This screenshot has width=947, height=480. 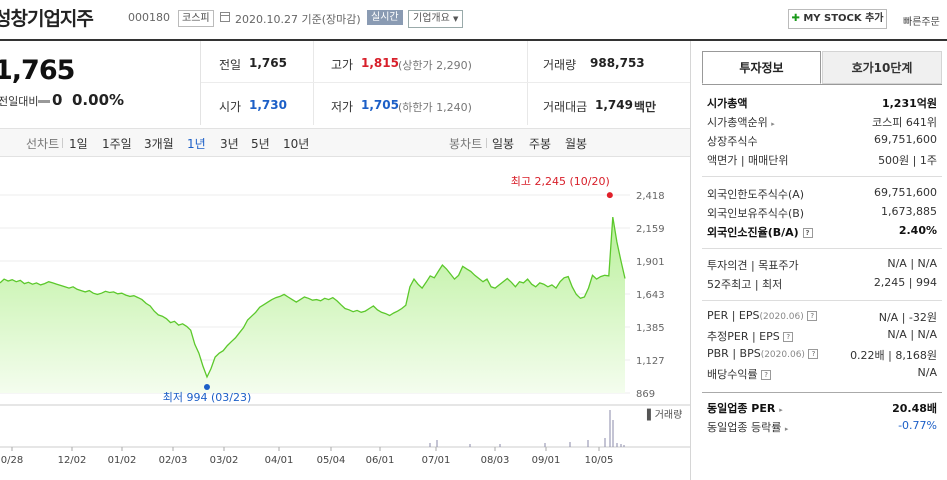 I want to click on y-tick-label: 1,901, so click(x=650, y=262).